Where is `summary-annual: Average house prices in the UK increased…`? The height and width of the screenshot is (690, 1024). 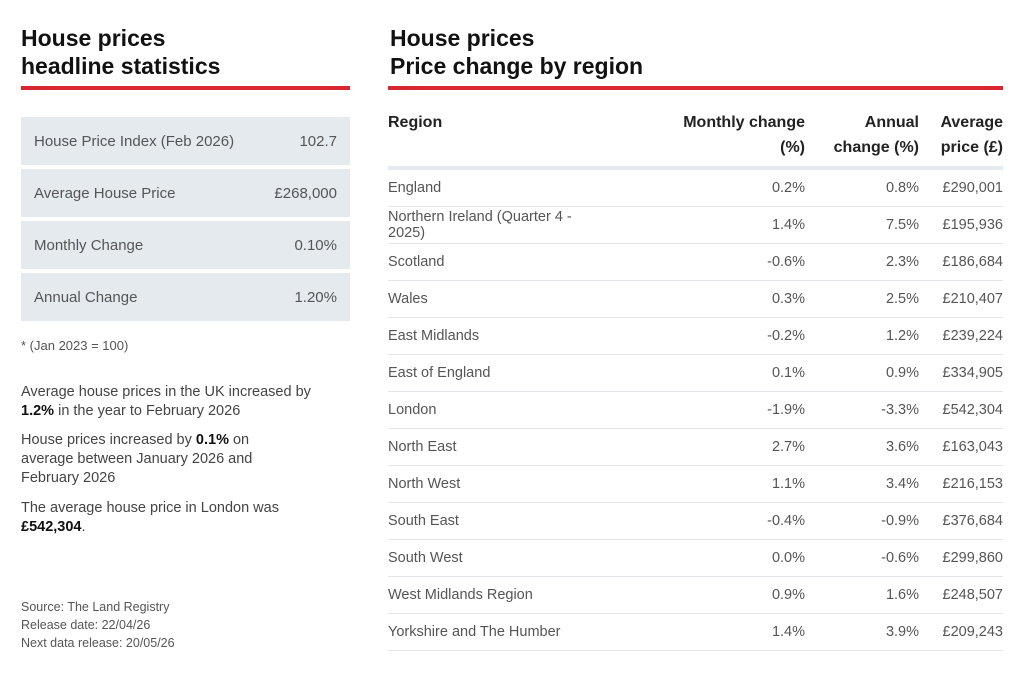
summary-annual: Average house prices in the UK increased… is located at coordinates (166, 401).